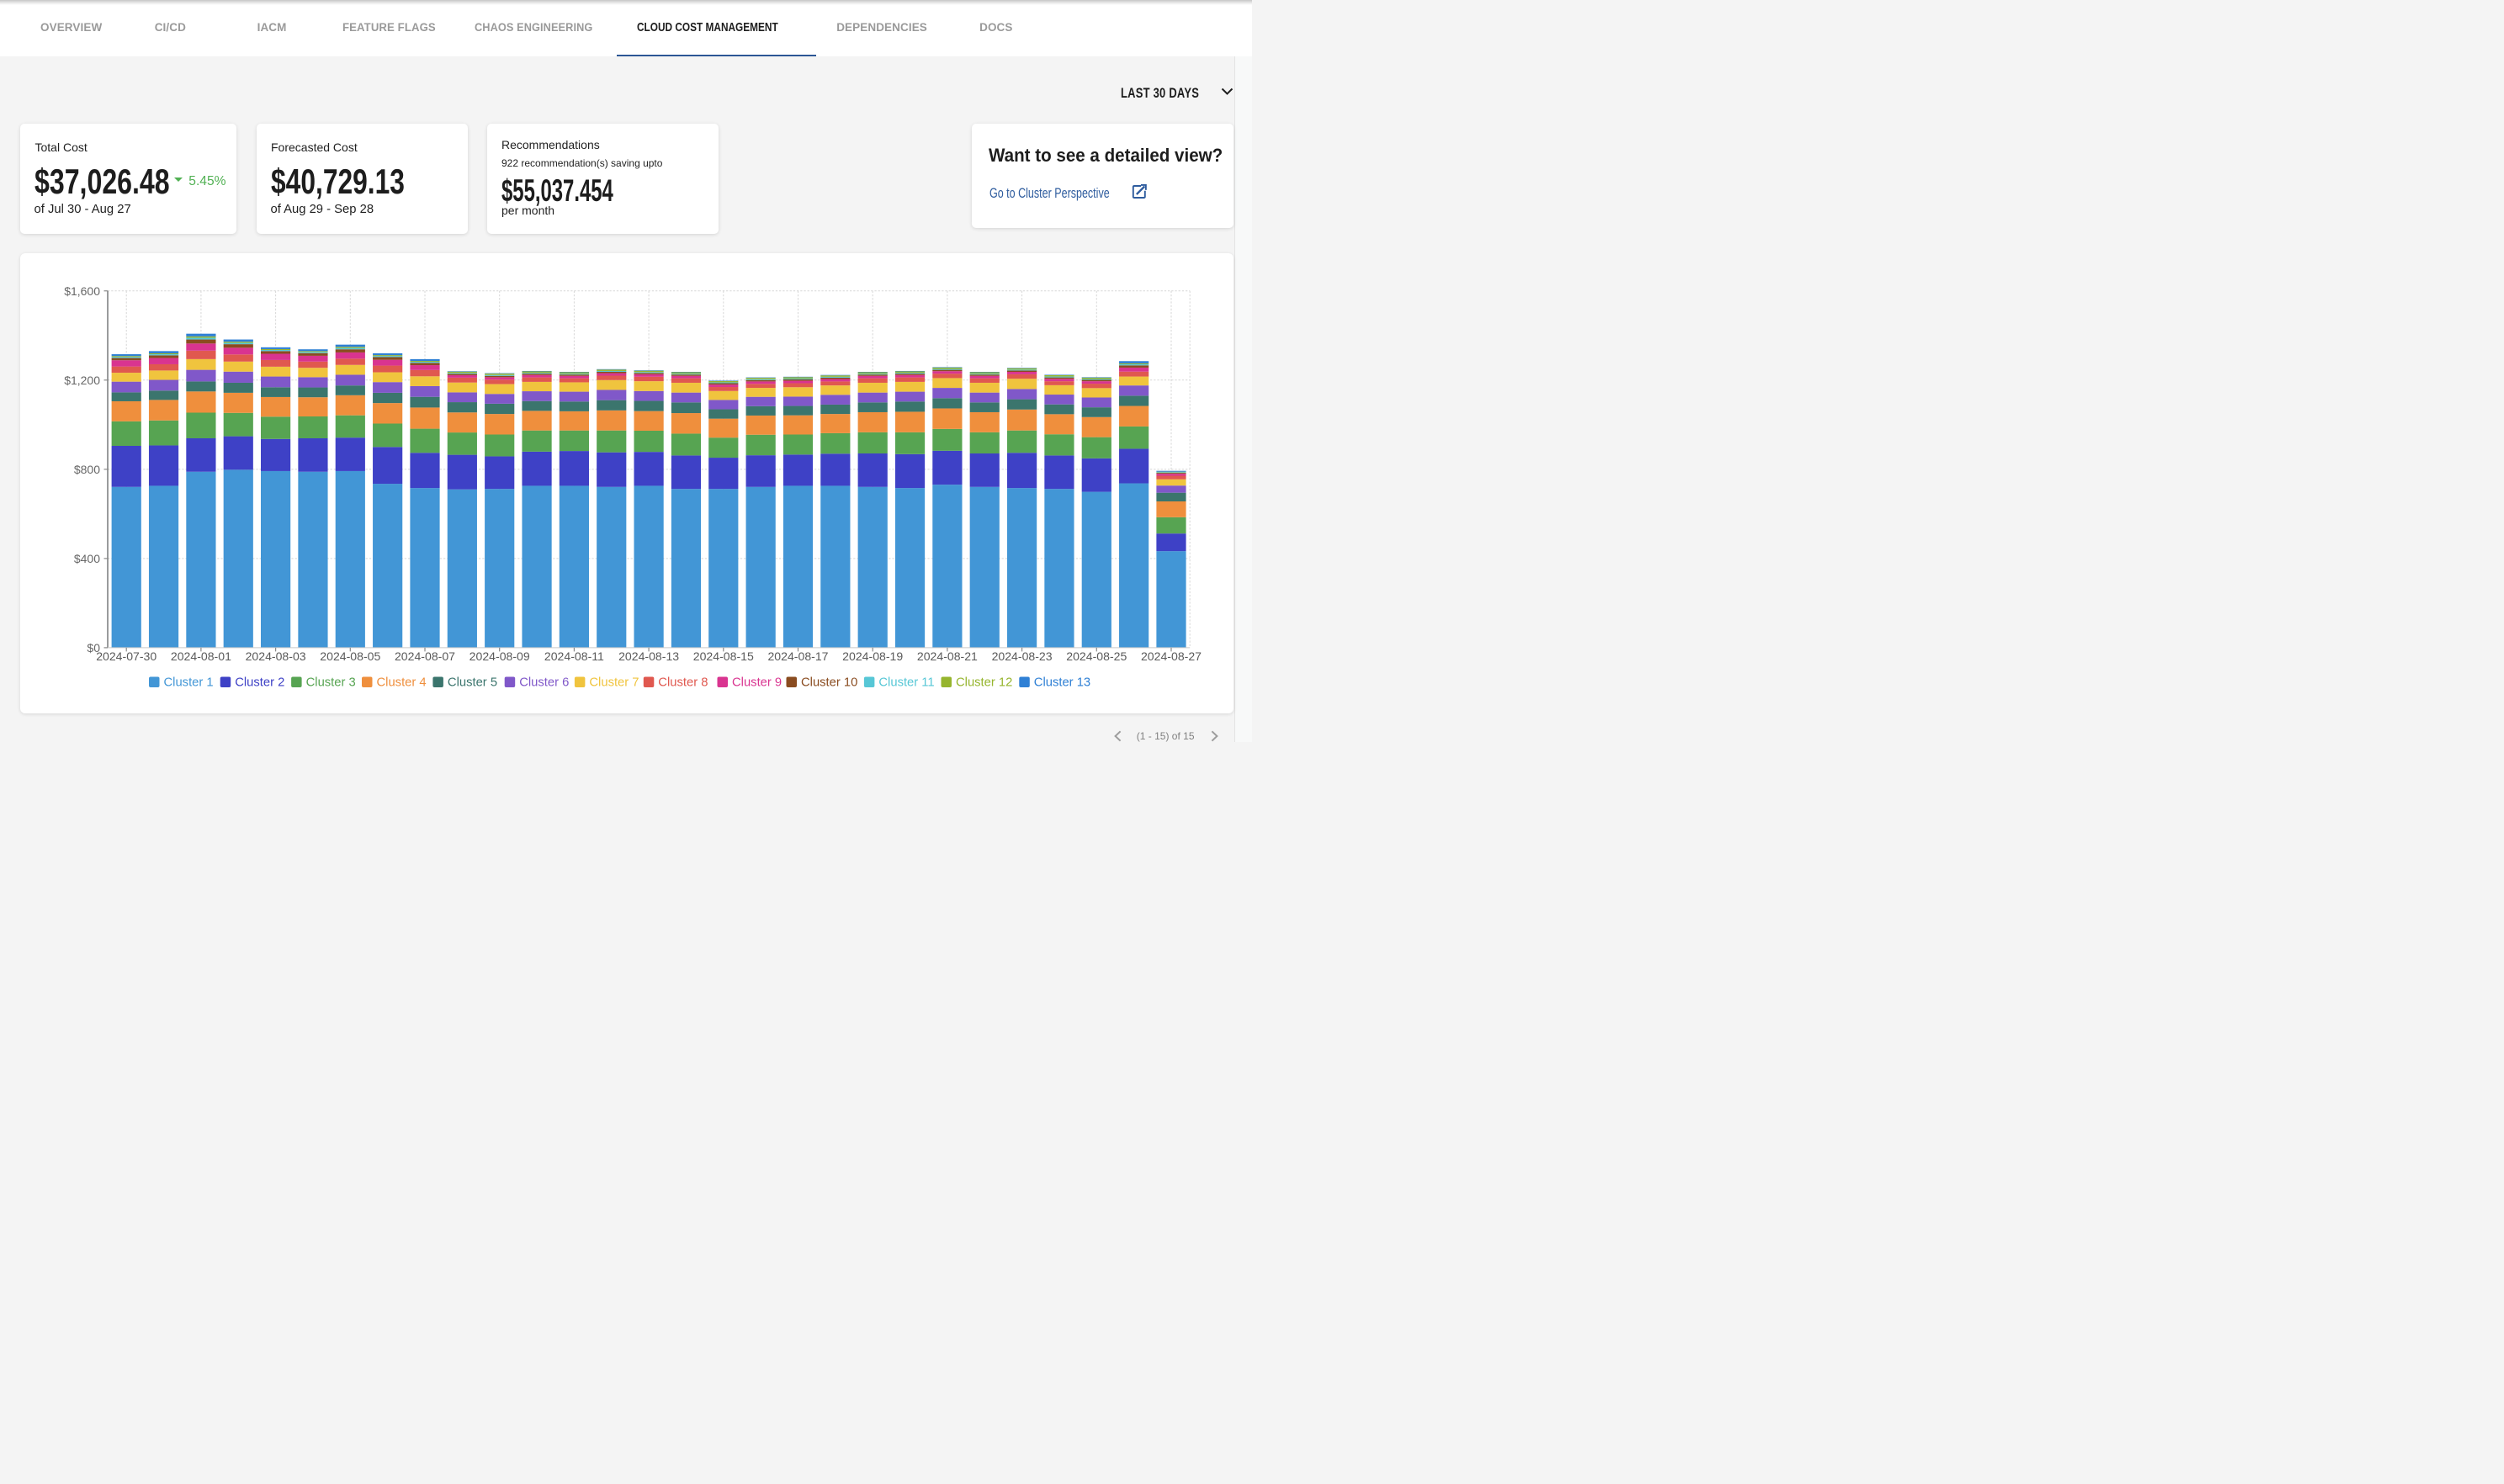 The image size is (2504, 1484). I want to click on svg-text: Cluster 5, so click(471, 682).